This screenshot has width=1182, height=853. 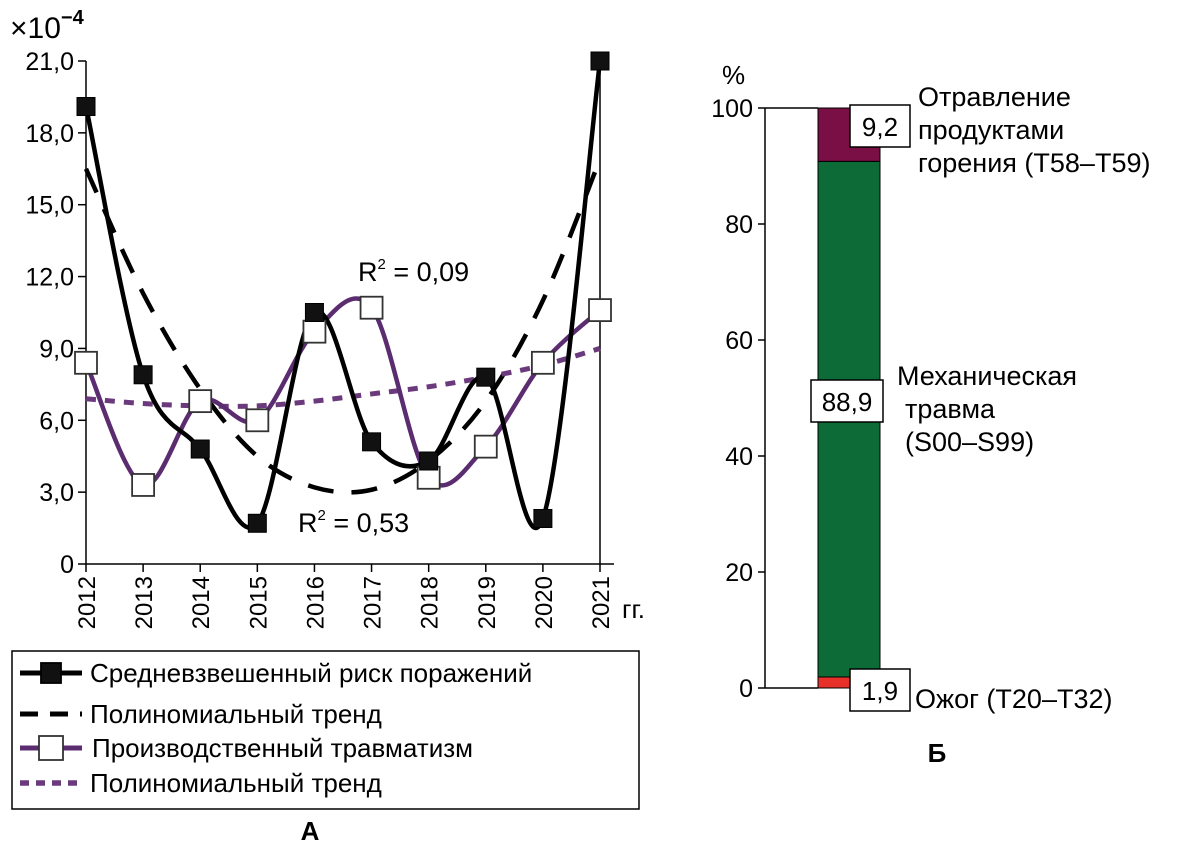 What do you see at coordinates (143, 485) in the screenshot?
I see `injury-point-2013` at bounding box center [143, 485].